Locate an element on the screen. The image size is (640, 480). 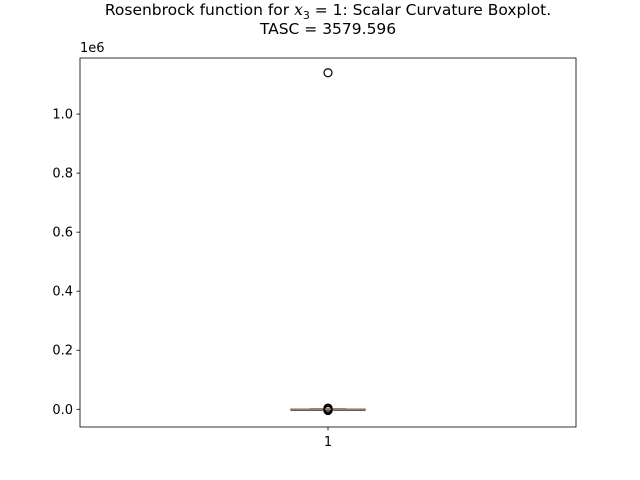
title-suffix: = 1: Scalar Curvature Boxplot. is located at coordinates (430, 10).